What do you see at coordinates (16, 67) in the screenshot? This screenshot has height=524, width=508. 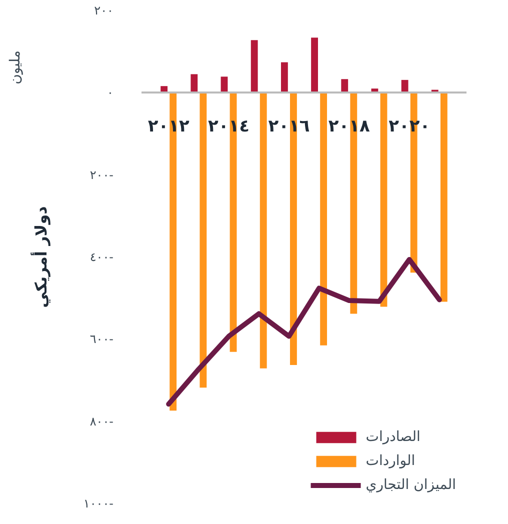 I see `text: مليون` at bounding box center [16, 67].